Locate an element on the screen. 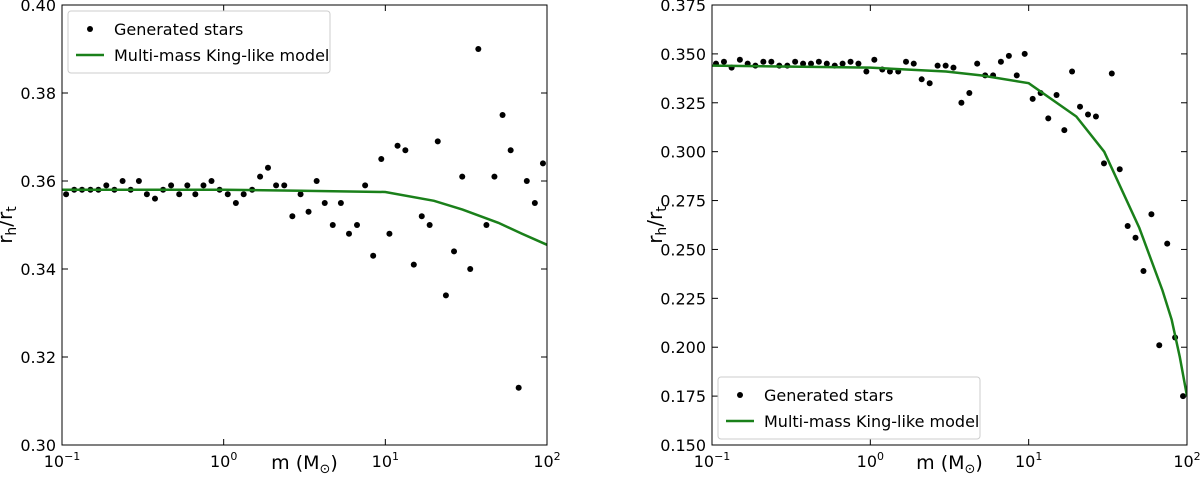 The width and height of the screenshot is (1200, 479). legend-box is located at coordinates (199, 42).